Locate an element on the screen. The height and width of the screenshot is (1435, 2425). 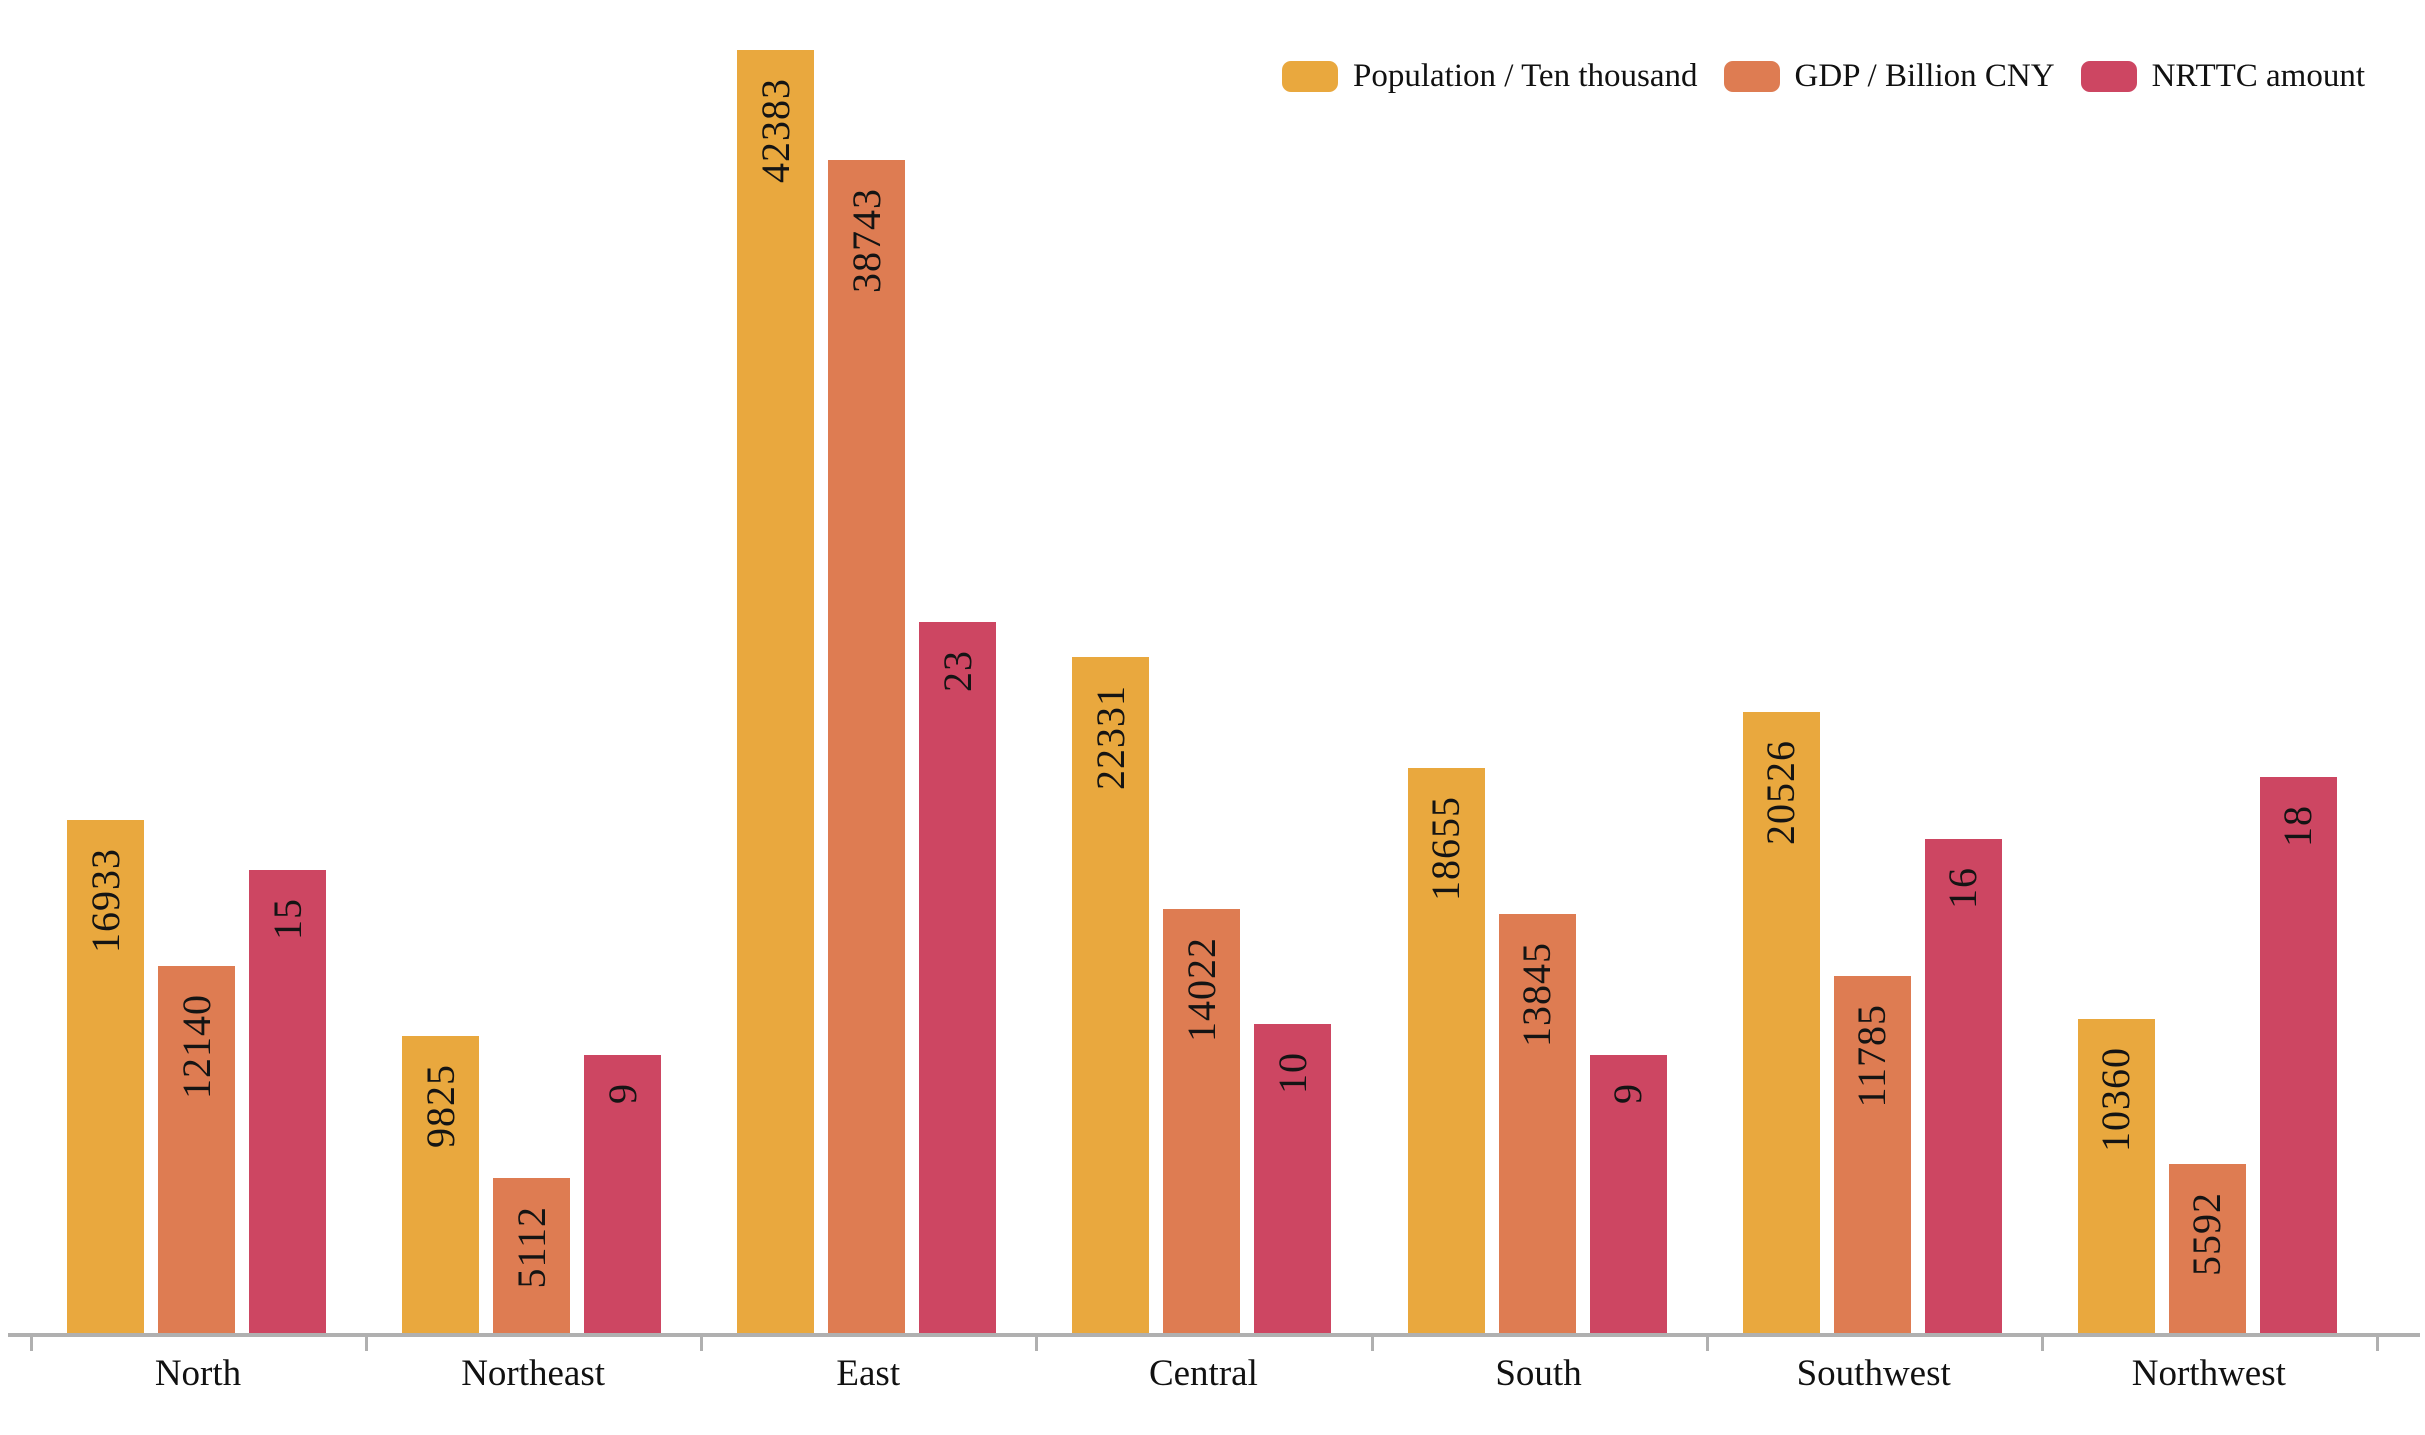
bar-value-label: 23 is located at coordinates (957, 671).